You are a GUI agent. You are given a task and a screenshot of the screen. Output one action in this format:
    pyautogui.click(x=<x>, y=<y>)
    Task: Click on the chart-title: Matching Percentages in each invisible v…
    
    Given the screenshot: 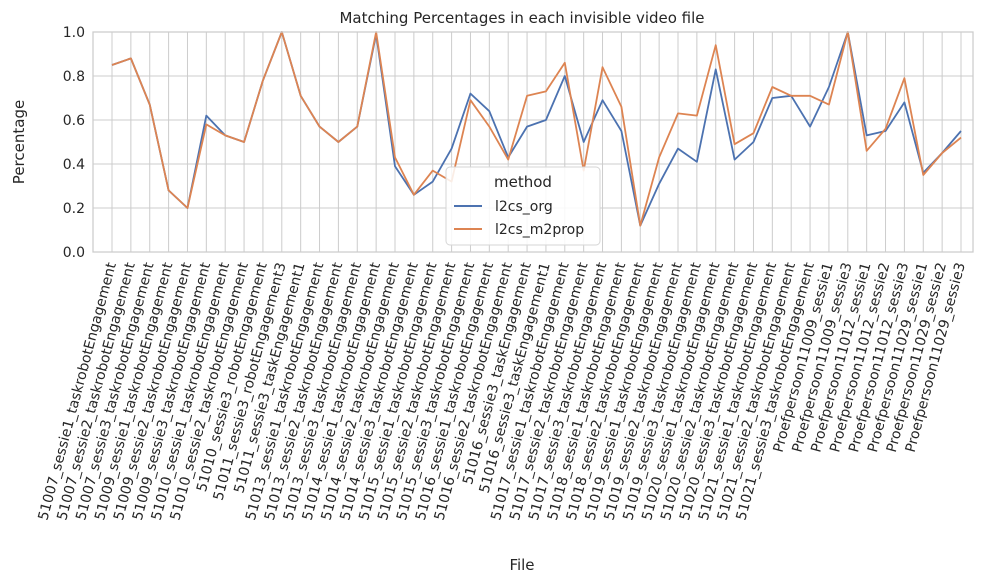 What is the action you would take?
    pyautogui.click(x=521, y=18)
    